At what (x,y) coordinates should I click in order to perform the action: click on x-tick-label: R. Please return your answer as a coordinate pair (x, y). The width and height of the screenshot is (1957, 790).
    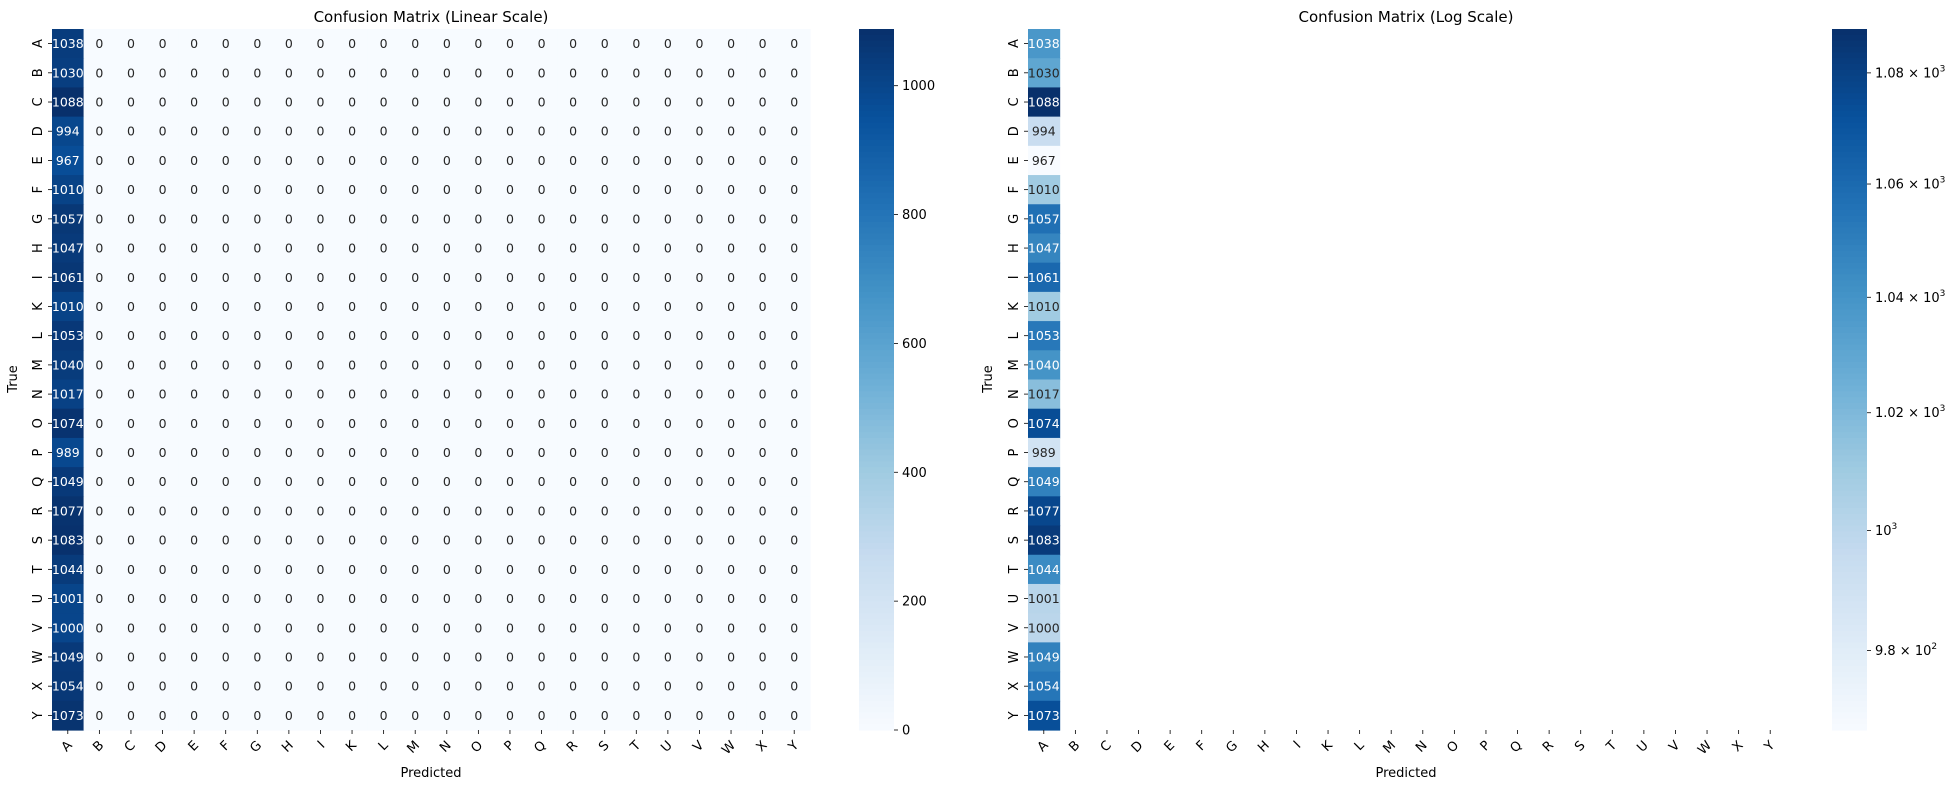
    Looking at the image, I should click on (1548, 746).